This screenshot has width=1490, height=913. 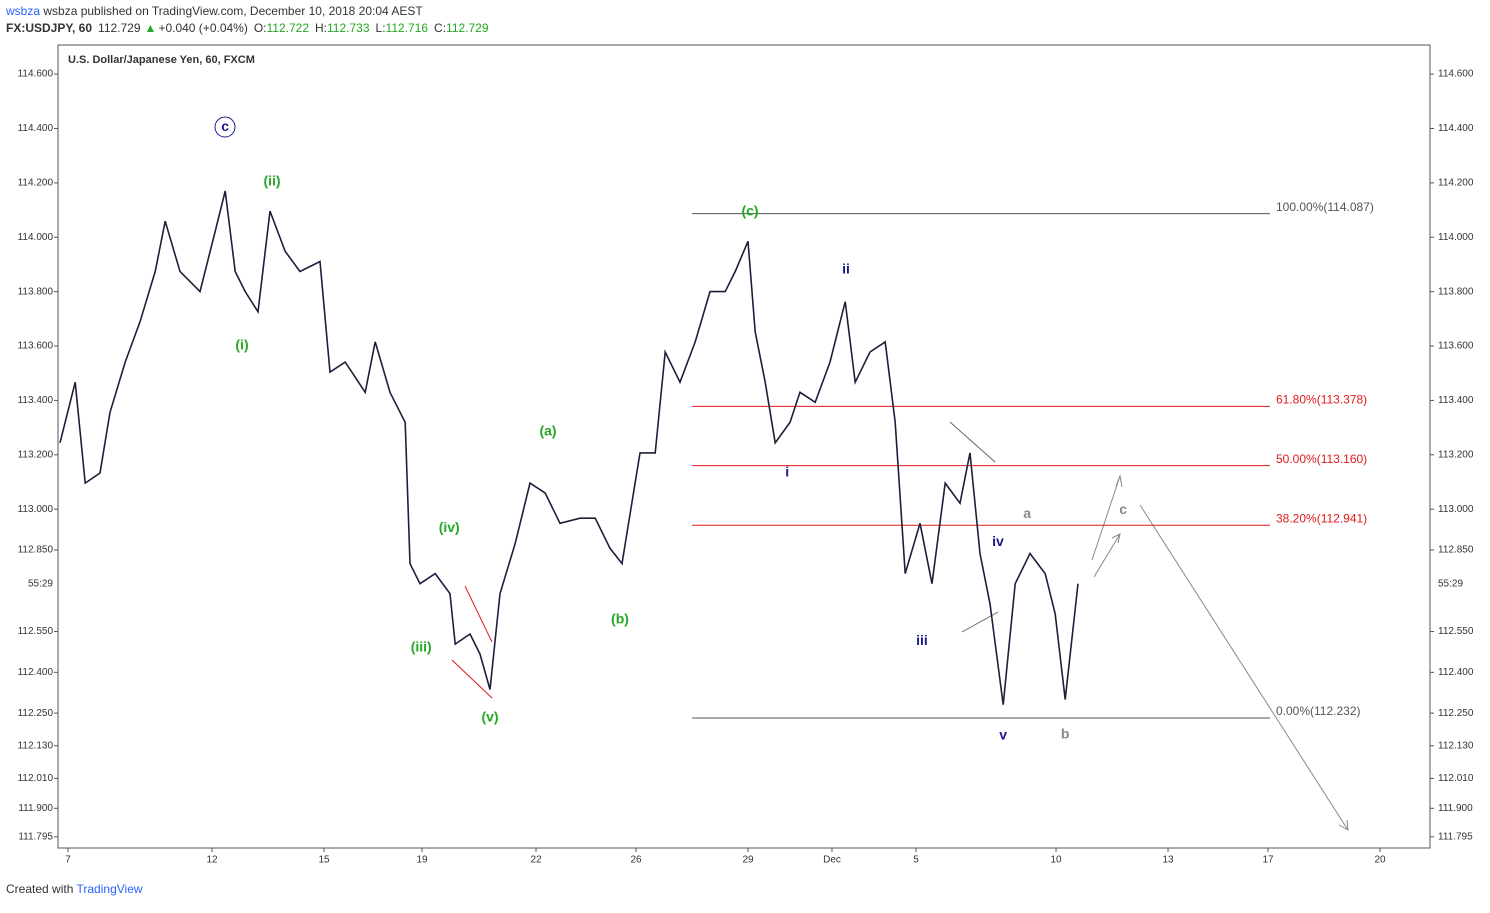 What do you see at coordinates (1056, 860) in the screenshot?
I see `x-tick-label: 10` at bounding box center [1056, 860].